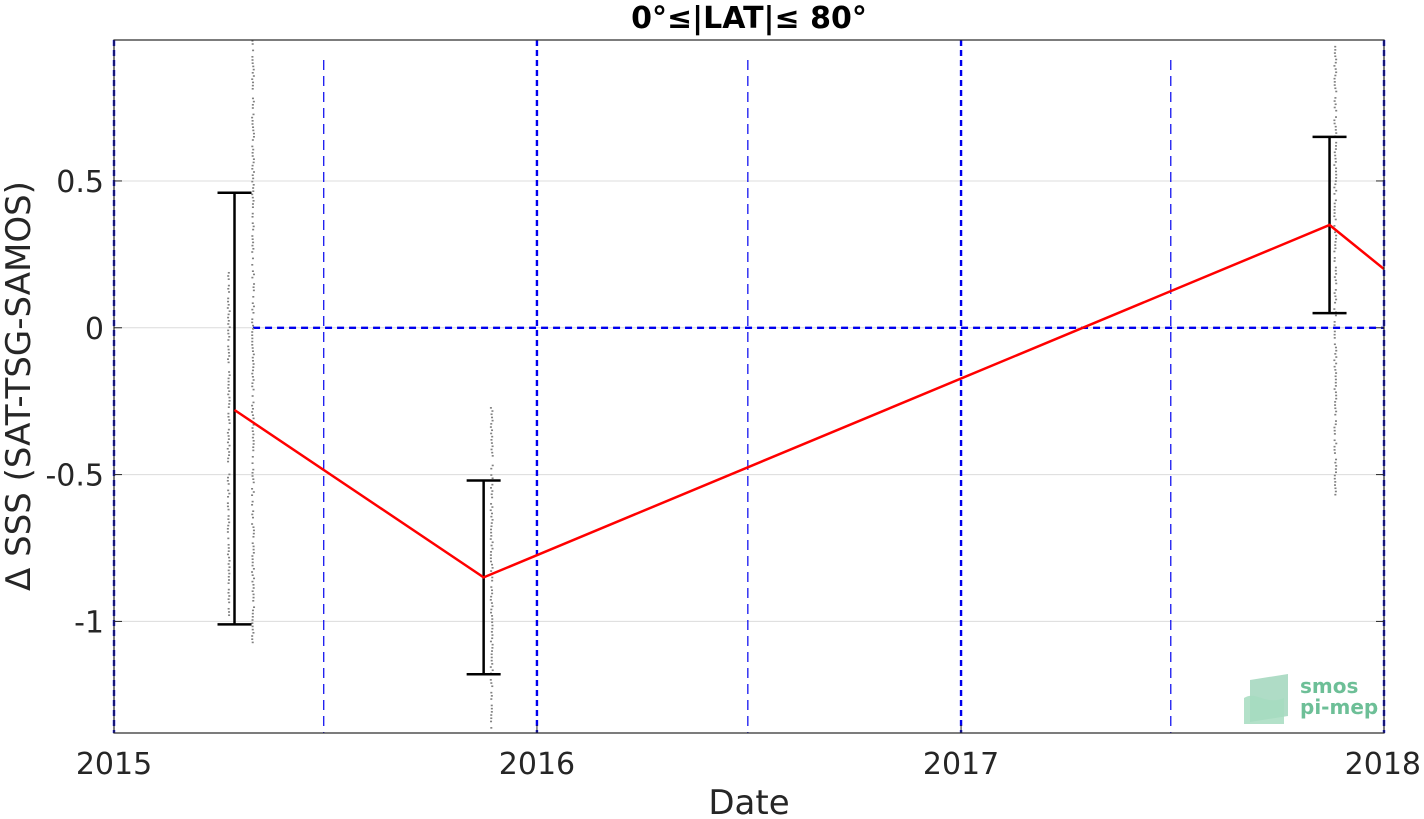  I want to click on logo-text-smos: smos, so click(1329, 686).